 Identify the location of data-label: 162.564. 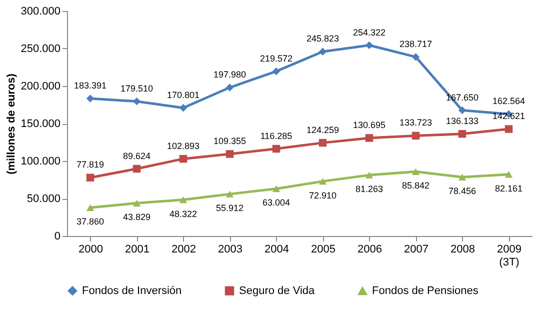
(509, 101).